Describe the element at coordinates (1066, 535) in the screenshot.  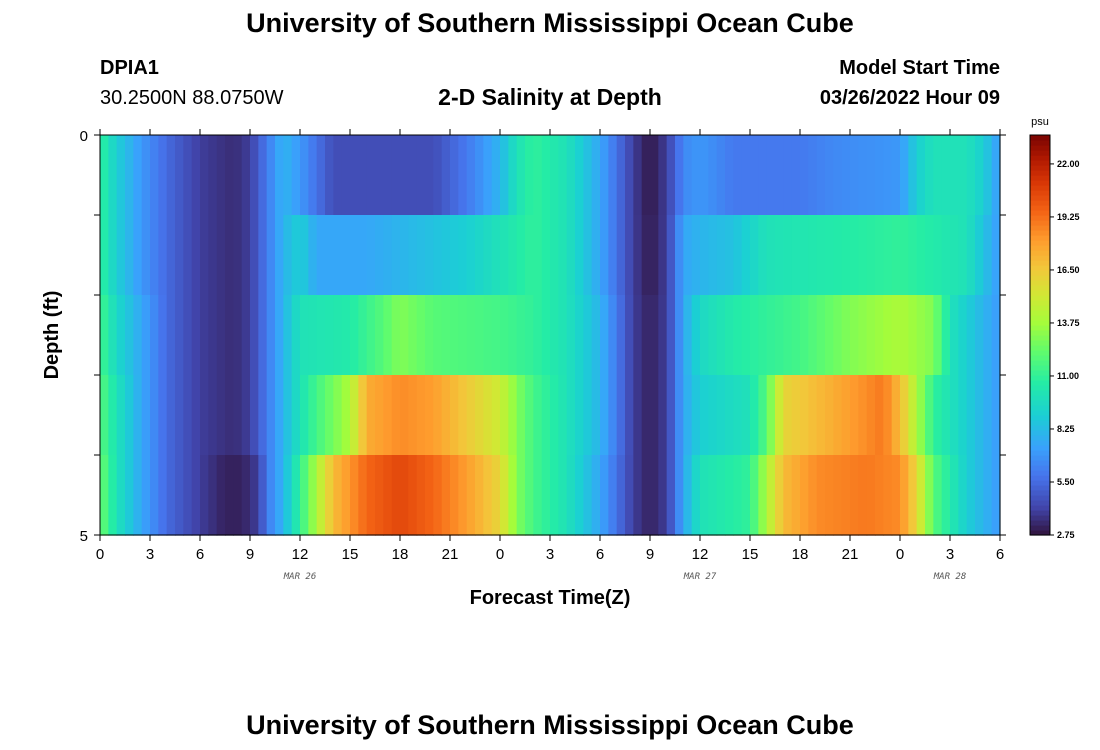
I see `colorbar-tick-label: 2.75` at that location.